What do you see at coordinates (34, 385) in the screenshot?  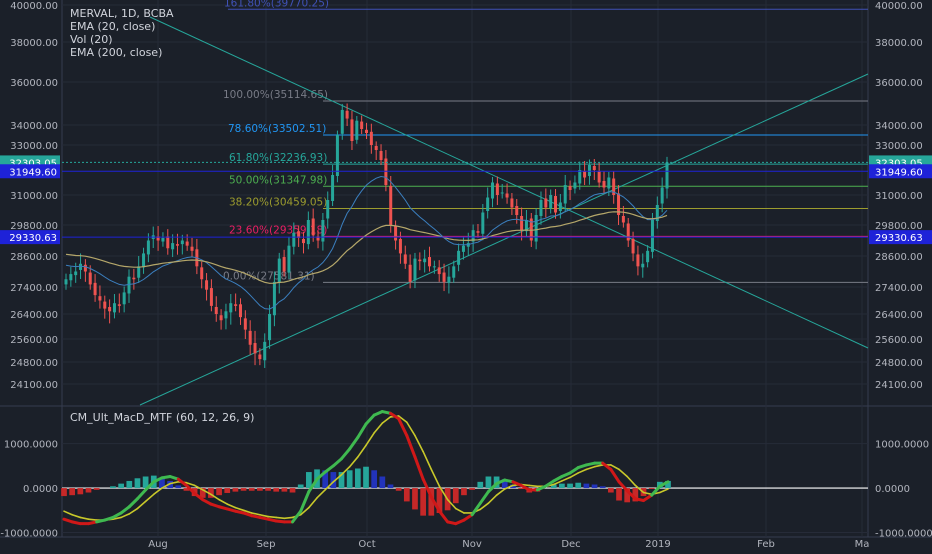 I see `price-tick-label-left: 24100.00` at bounding box center [34, 385].